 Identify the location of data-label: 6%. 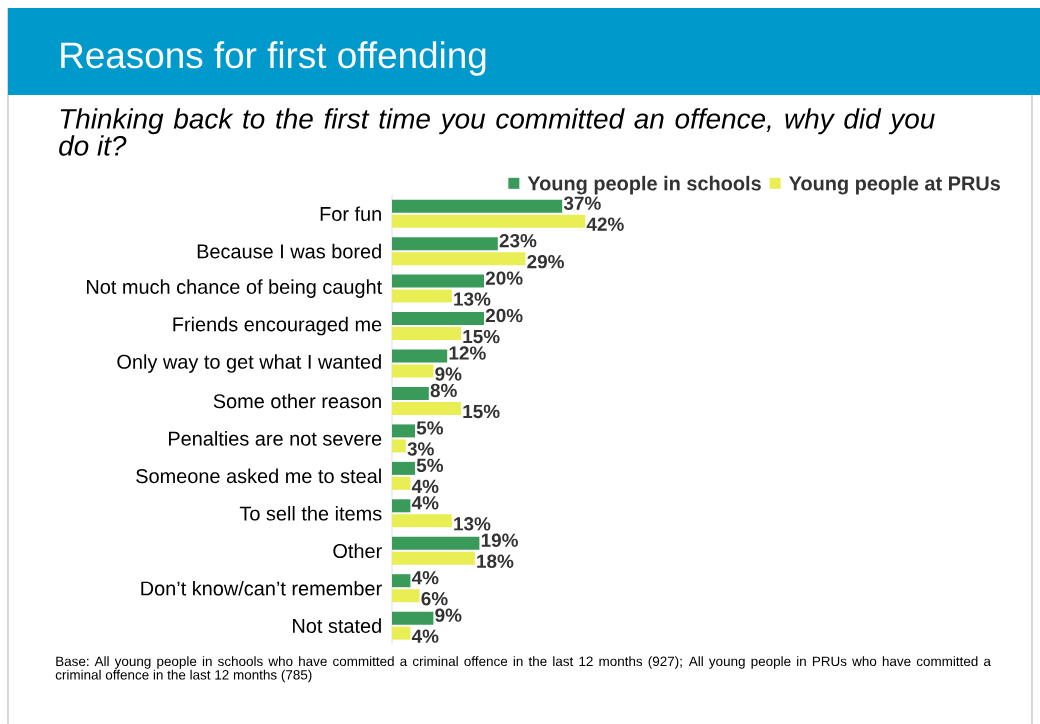
(434, 598).